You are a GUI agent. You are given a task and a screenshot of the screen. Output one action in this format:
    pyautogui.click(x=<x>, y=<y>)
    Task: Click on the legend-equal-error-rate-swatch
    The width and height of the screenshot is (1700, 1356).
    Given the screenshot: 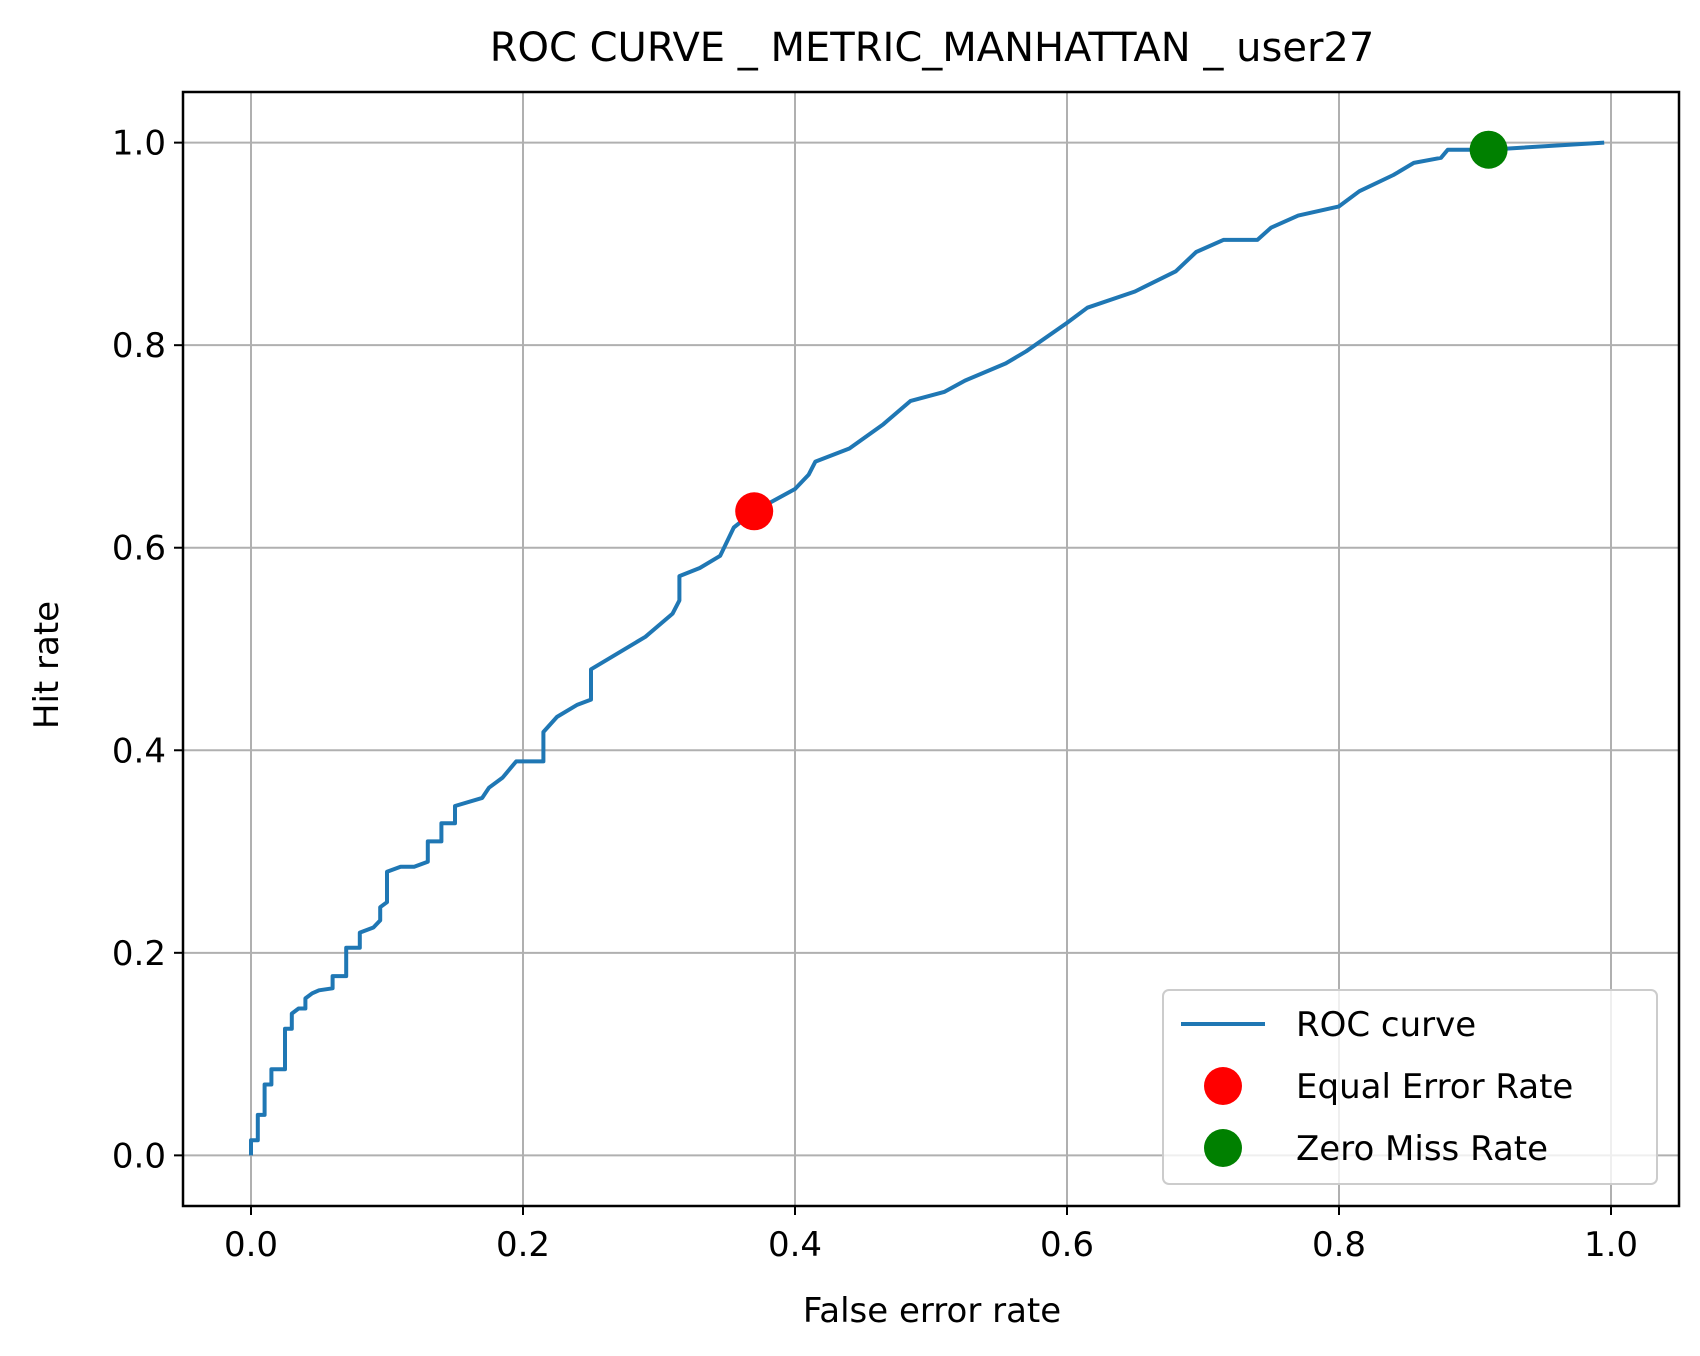 What is the action you would take?
    pyautogui.click(x=1223, y=1086)
    